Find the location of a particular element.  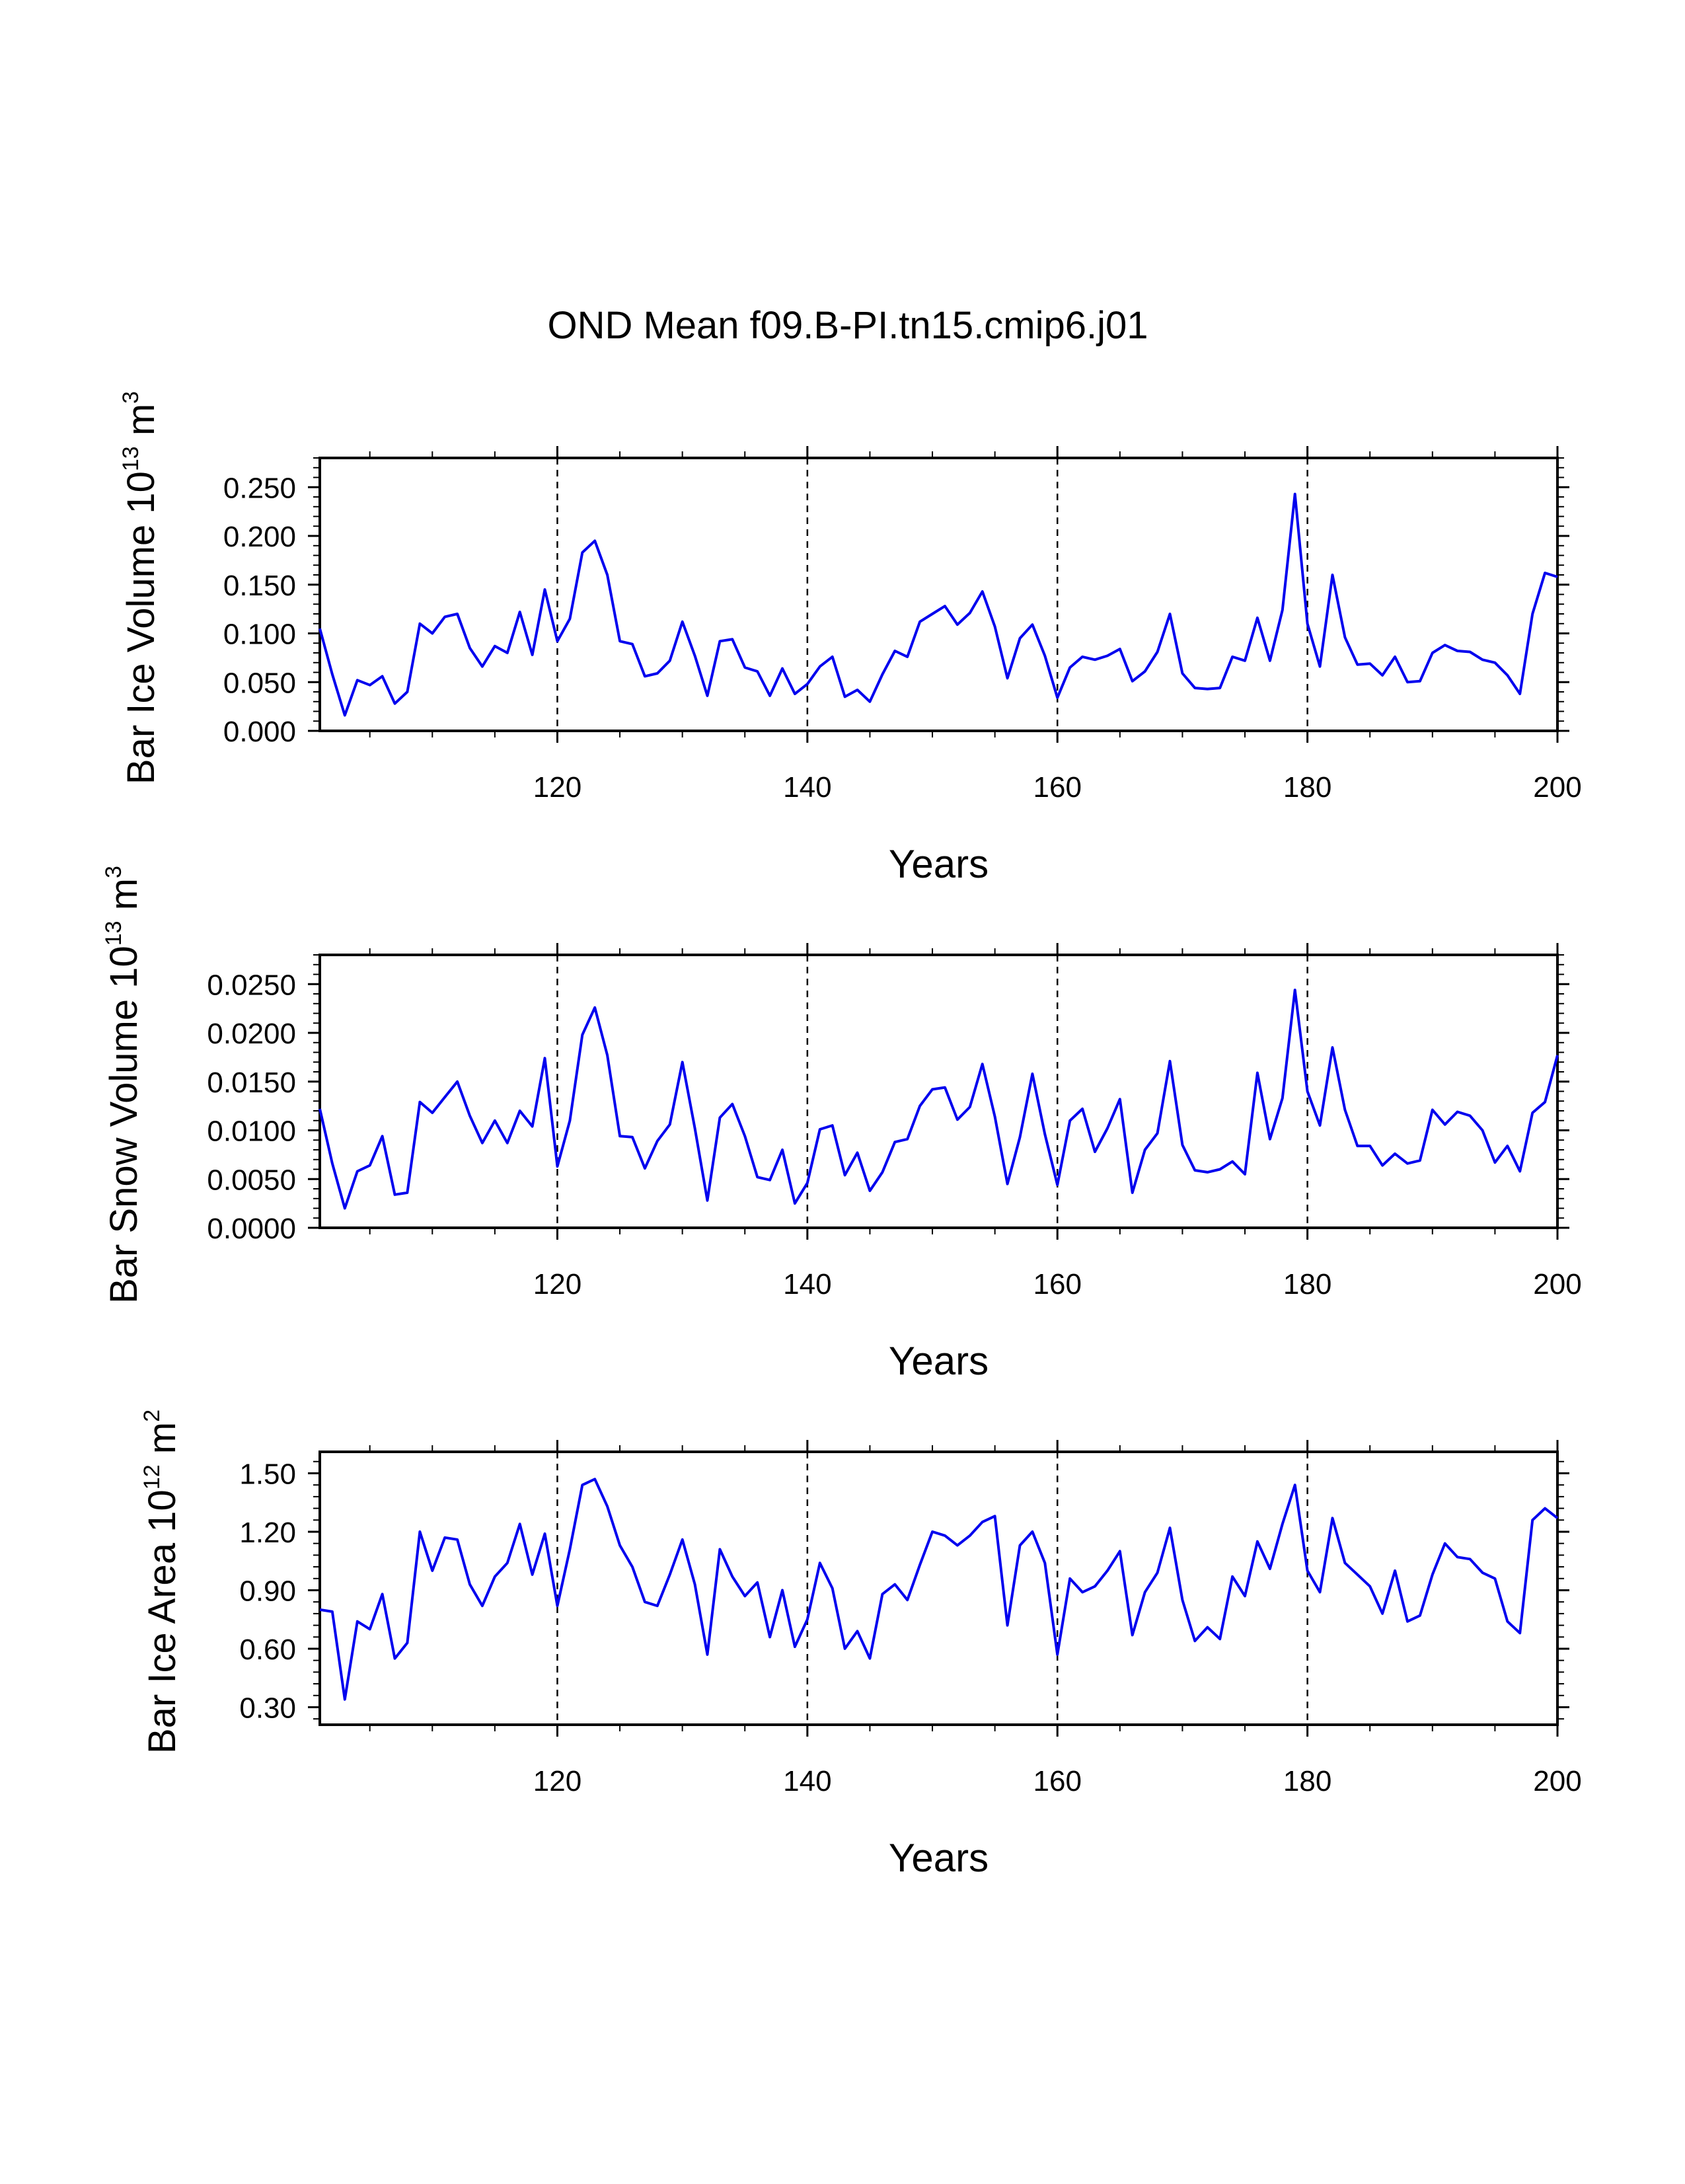

y-tick-label: 0.0250 is located at coordinates (252, 985).